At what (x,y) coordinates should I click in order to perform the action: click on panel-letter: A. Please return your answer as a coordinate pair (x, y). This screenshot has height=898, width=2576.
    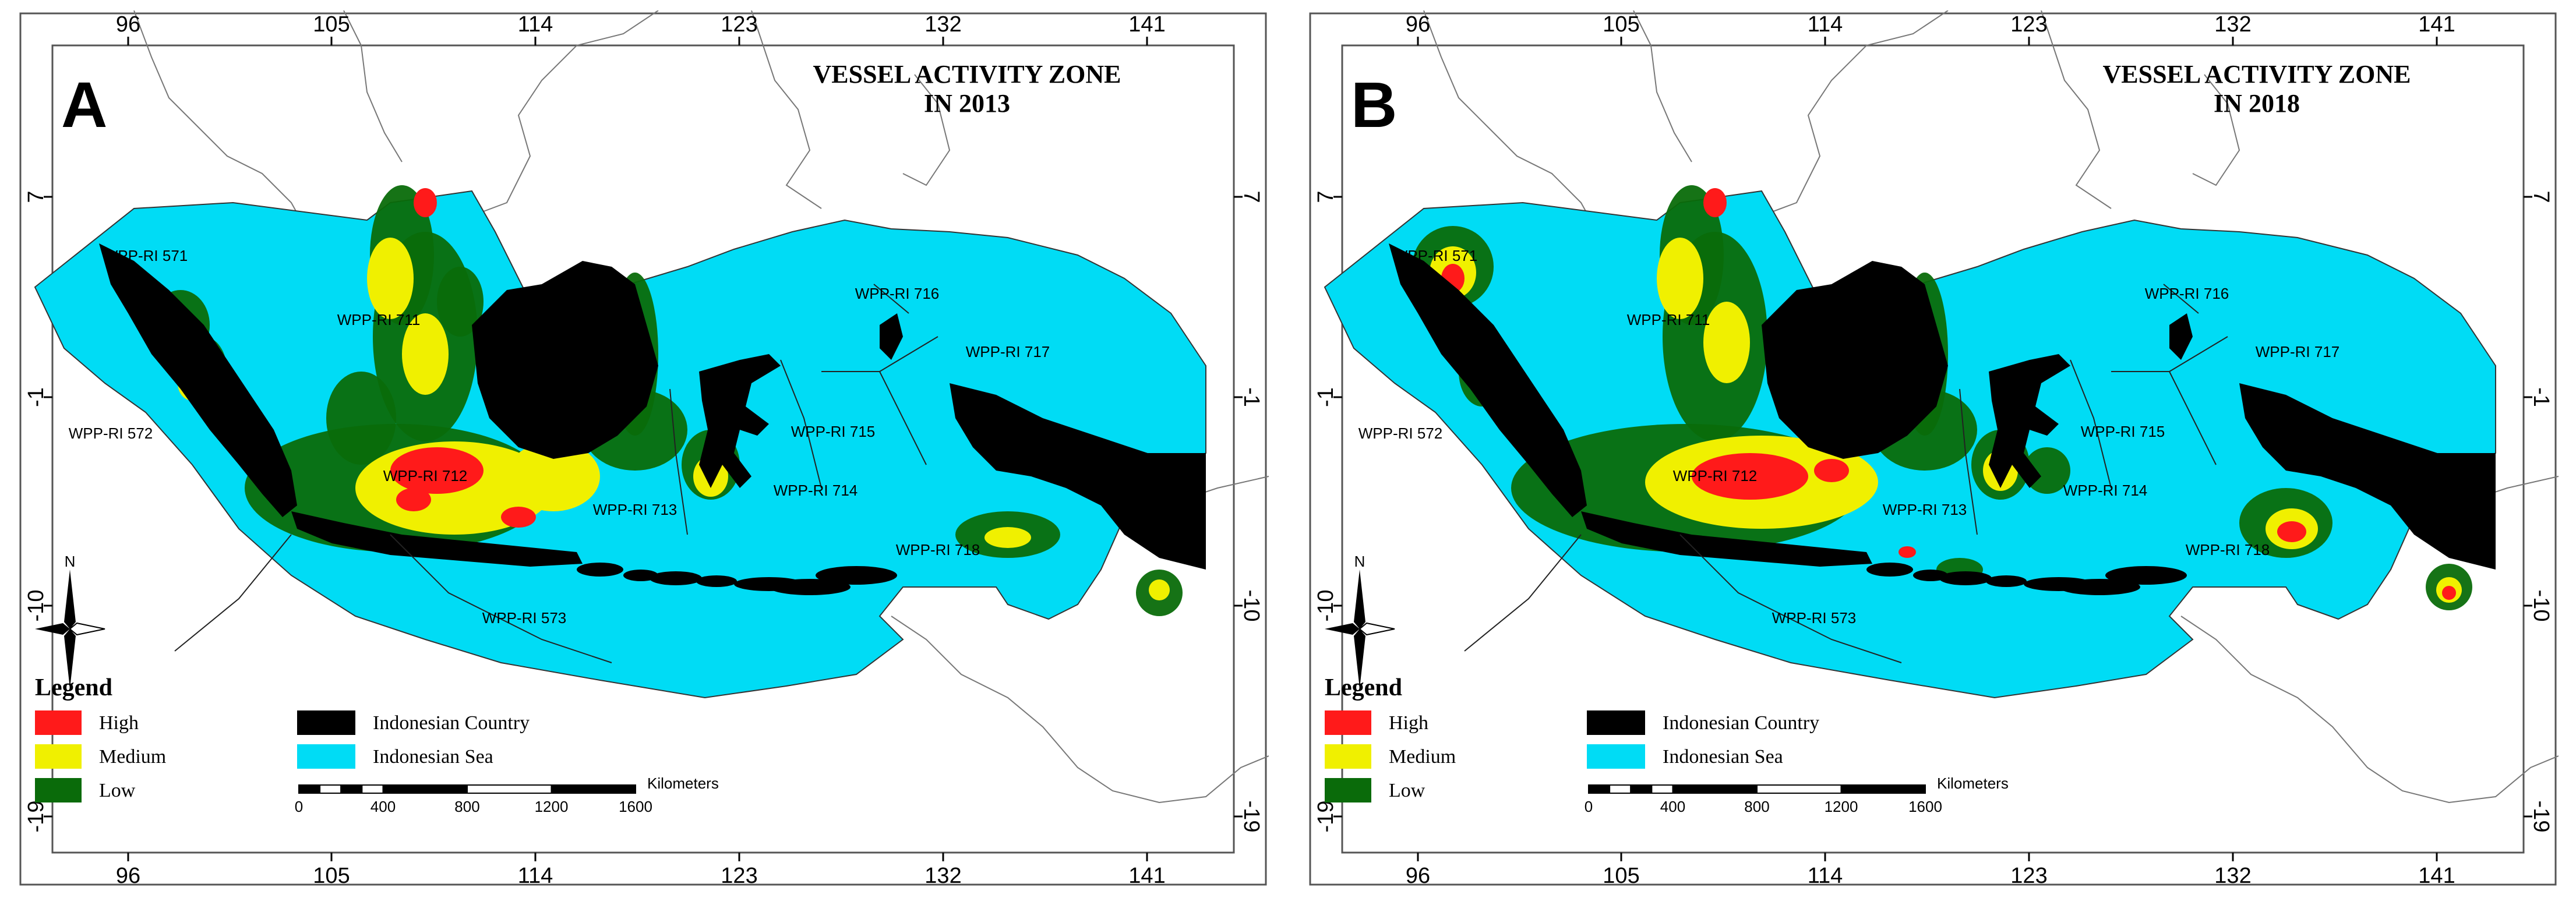
    Looking at the image, I should click on (84, 105).